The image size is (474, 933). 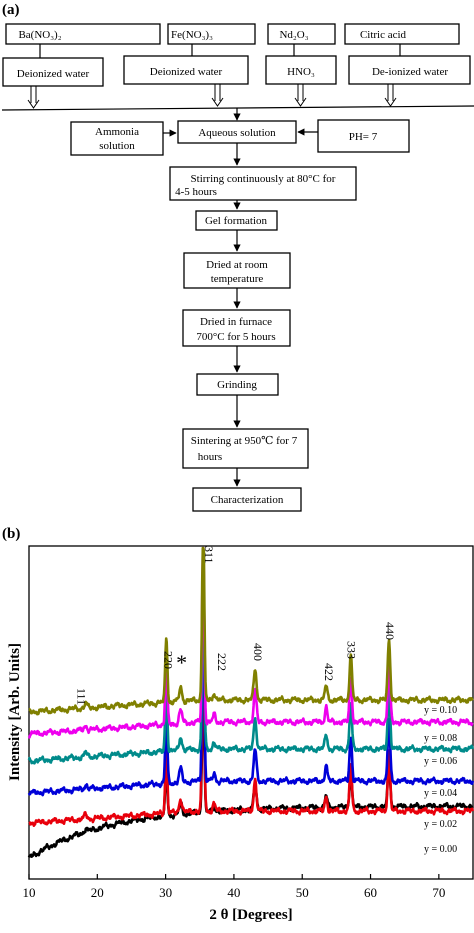 I want to click on box-dried-room, so click(x=237, y=270).